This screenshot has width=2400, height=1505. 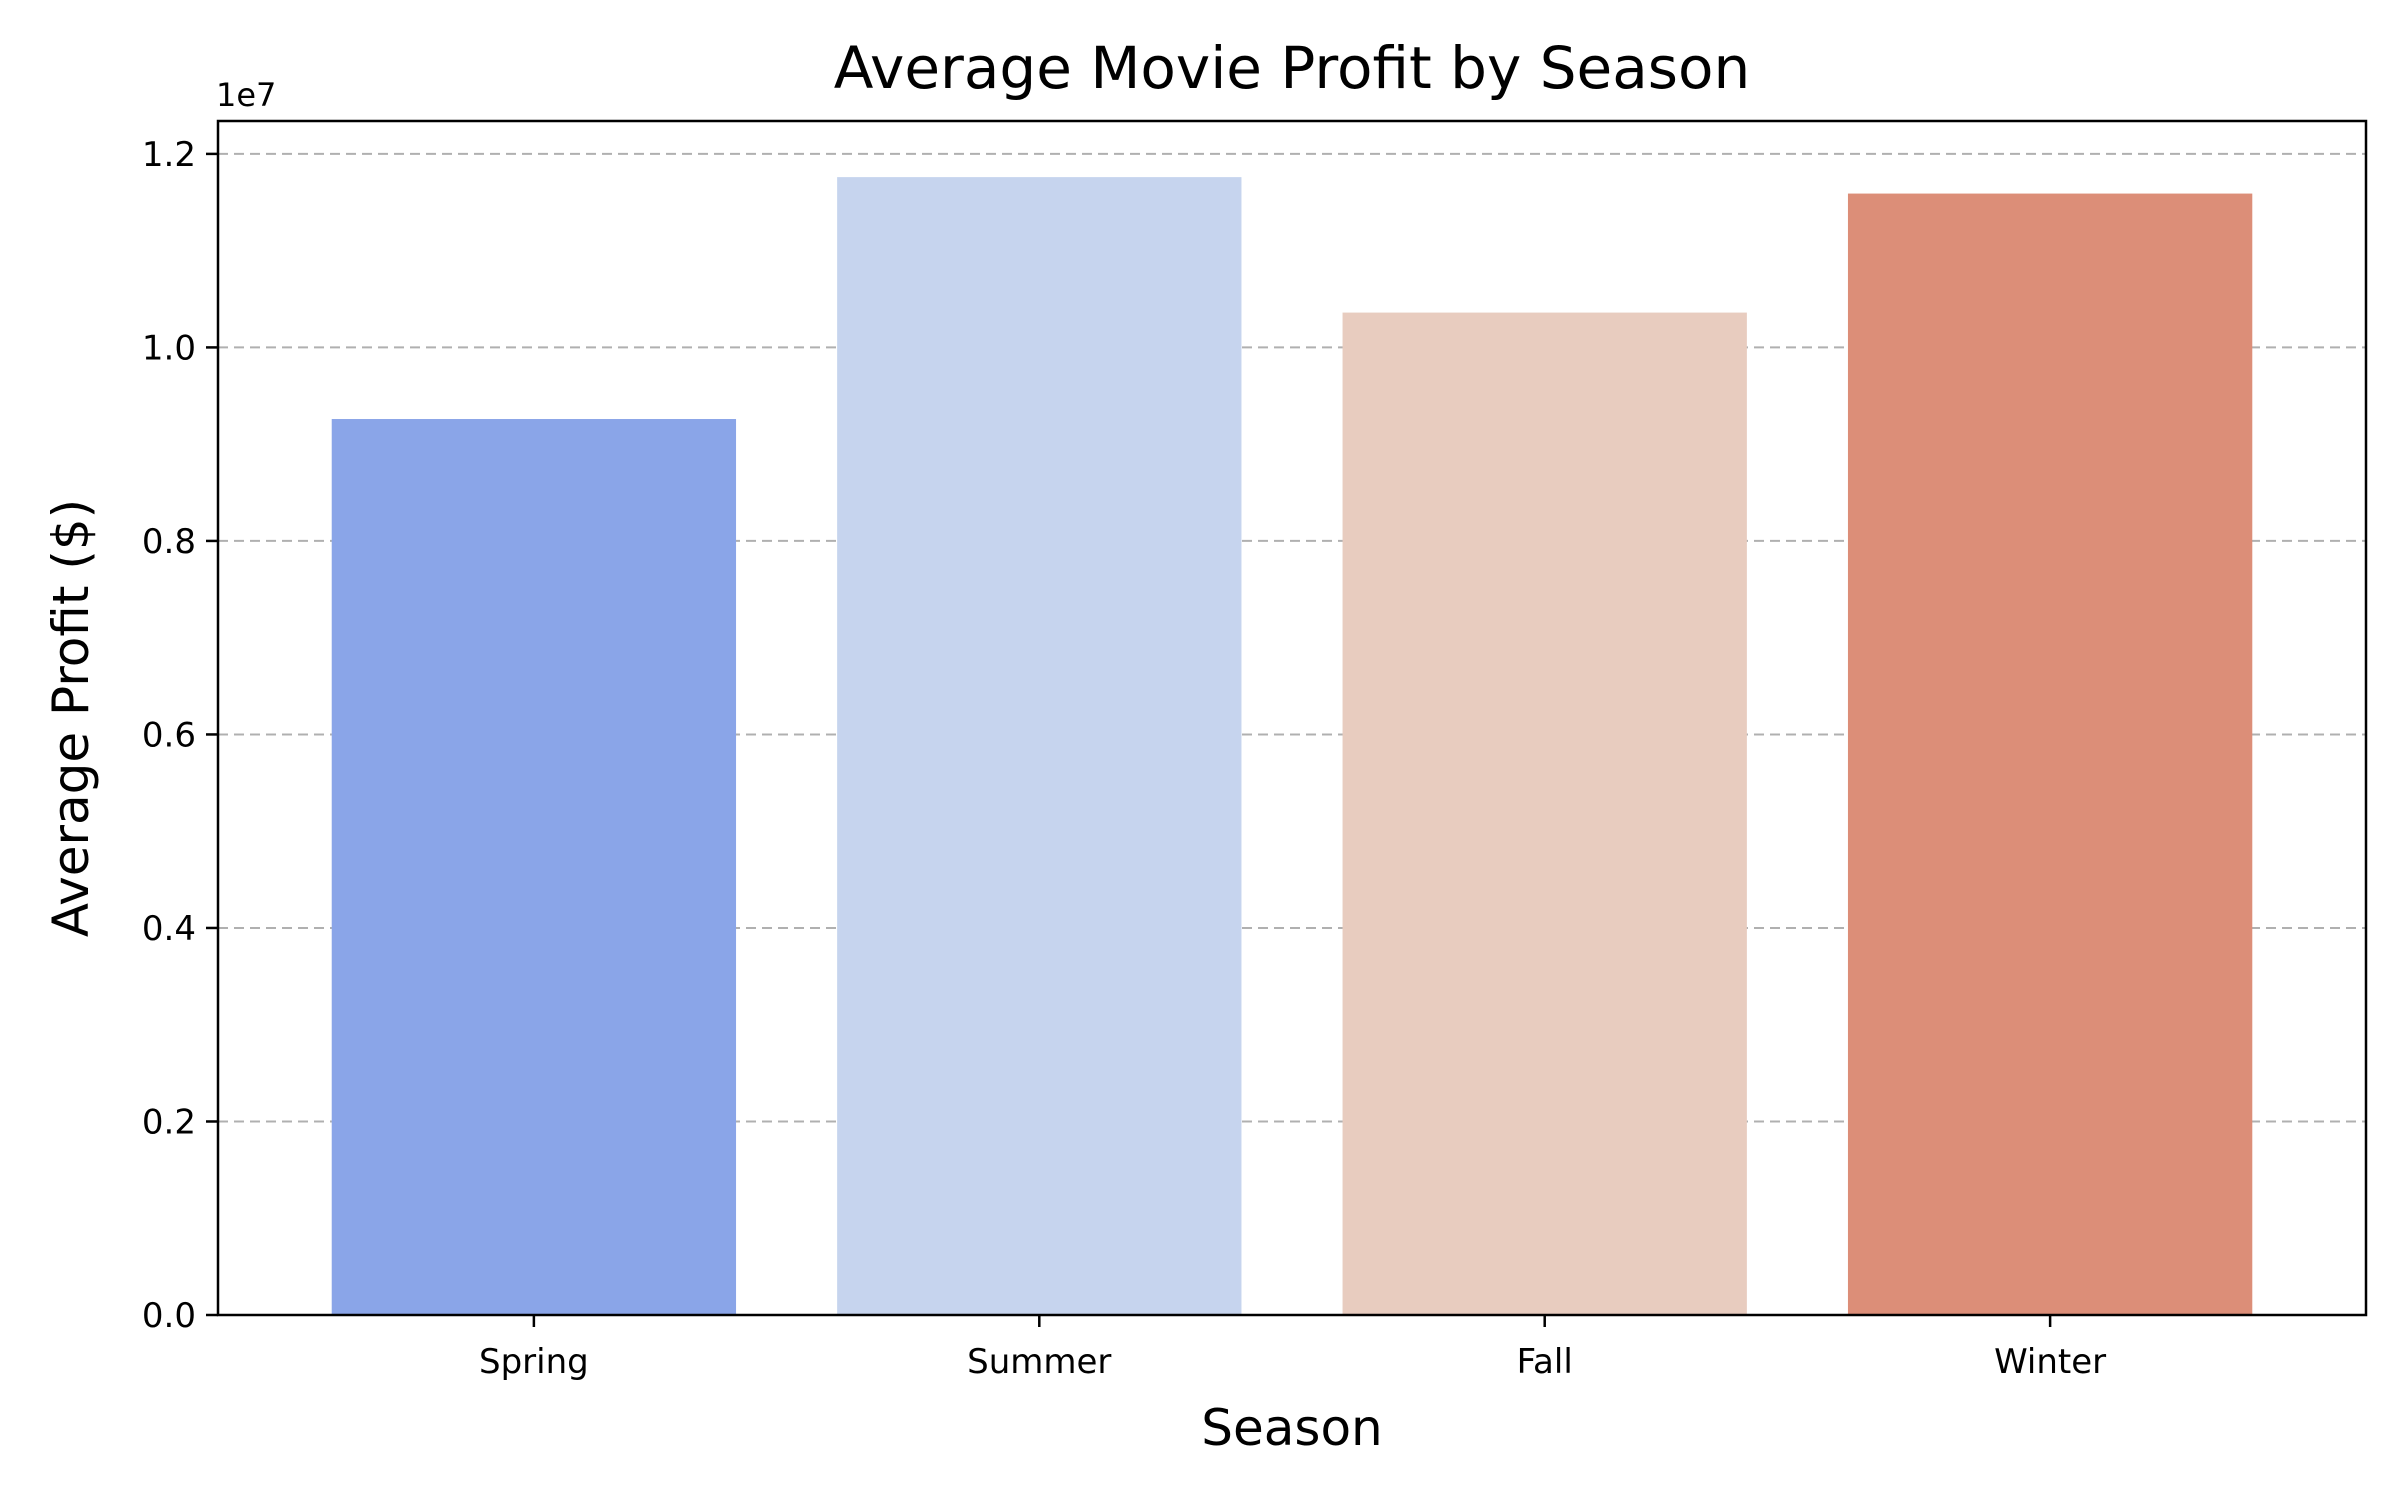 I want to click on x-tick-label-winter: Winter, so click(x=2050, y=1362).